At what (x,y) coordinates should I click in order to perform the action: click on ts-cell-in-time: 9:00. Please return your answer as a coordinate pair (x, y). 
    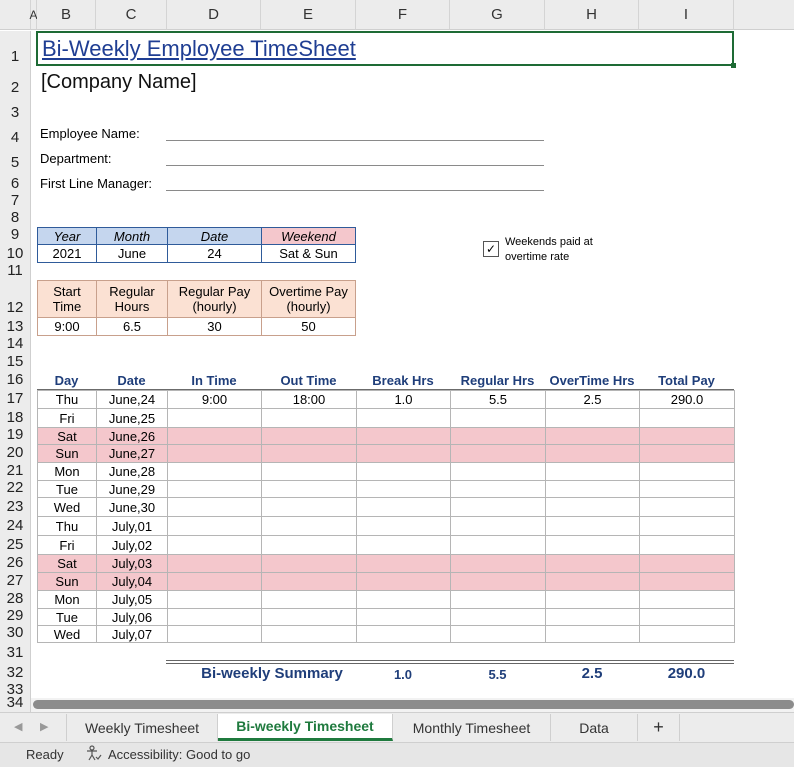
    Looking at the image, I should click on (214, 399).